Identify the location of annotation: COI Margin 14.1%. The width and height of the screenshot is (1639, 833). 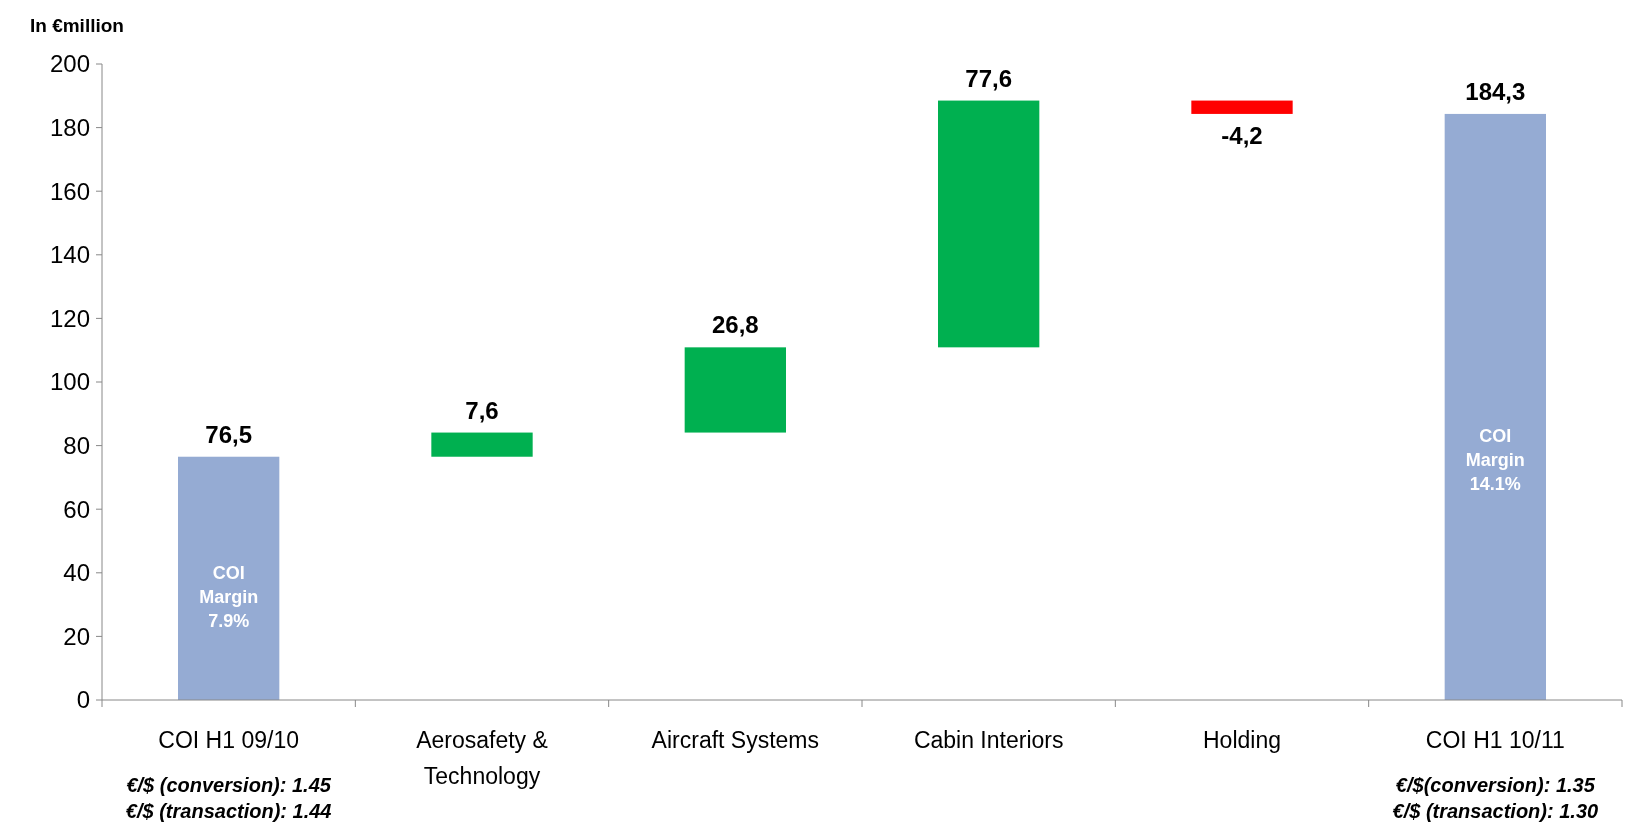
(1495, 459).